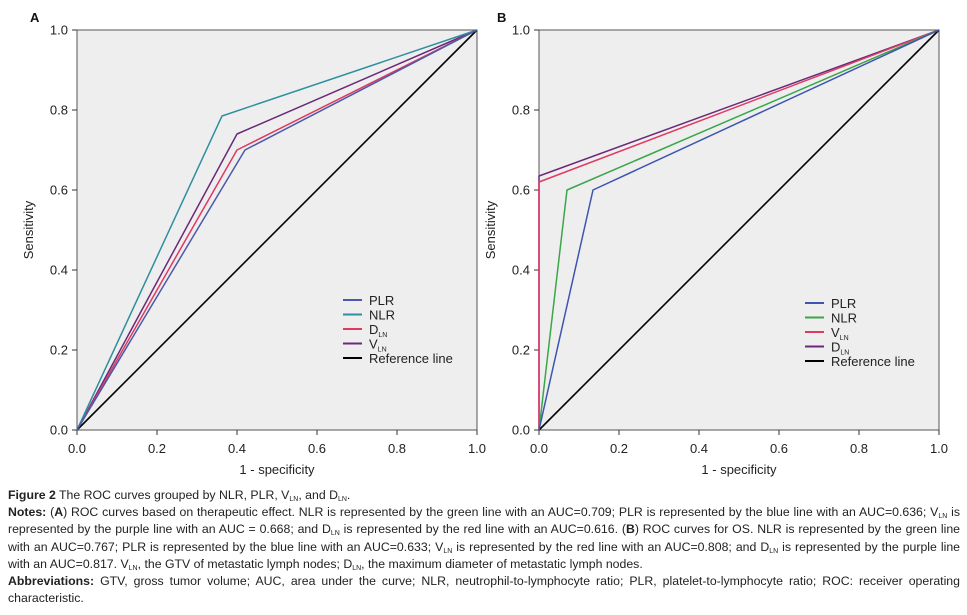  What do you see at coordinates (501, 17) in the screenshot?
I see `panel-label: B` at bounding box center [501, 17].